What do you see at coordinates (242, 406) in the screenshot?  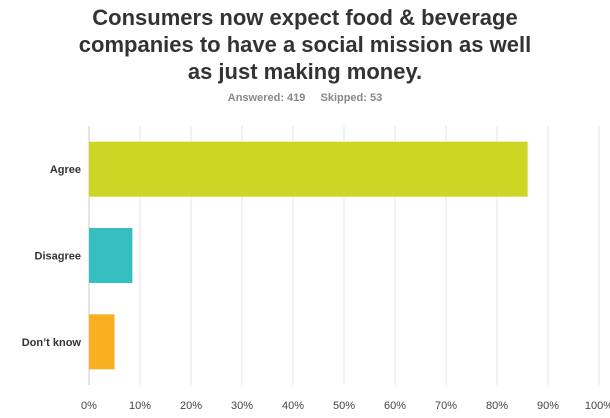 I see `x-tick-label: 30%` at bounding box center [242, 406].